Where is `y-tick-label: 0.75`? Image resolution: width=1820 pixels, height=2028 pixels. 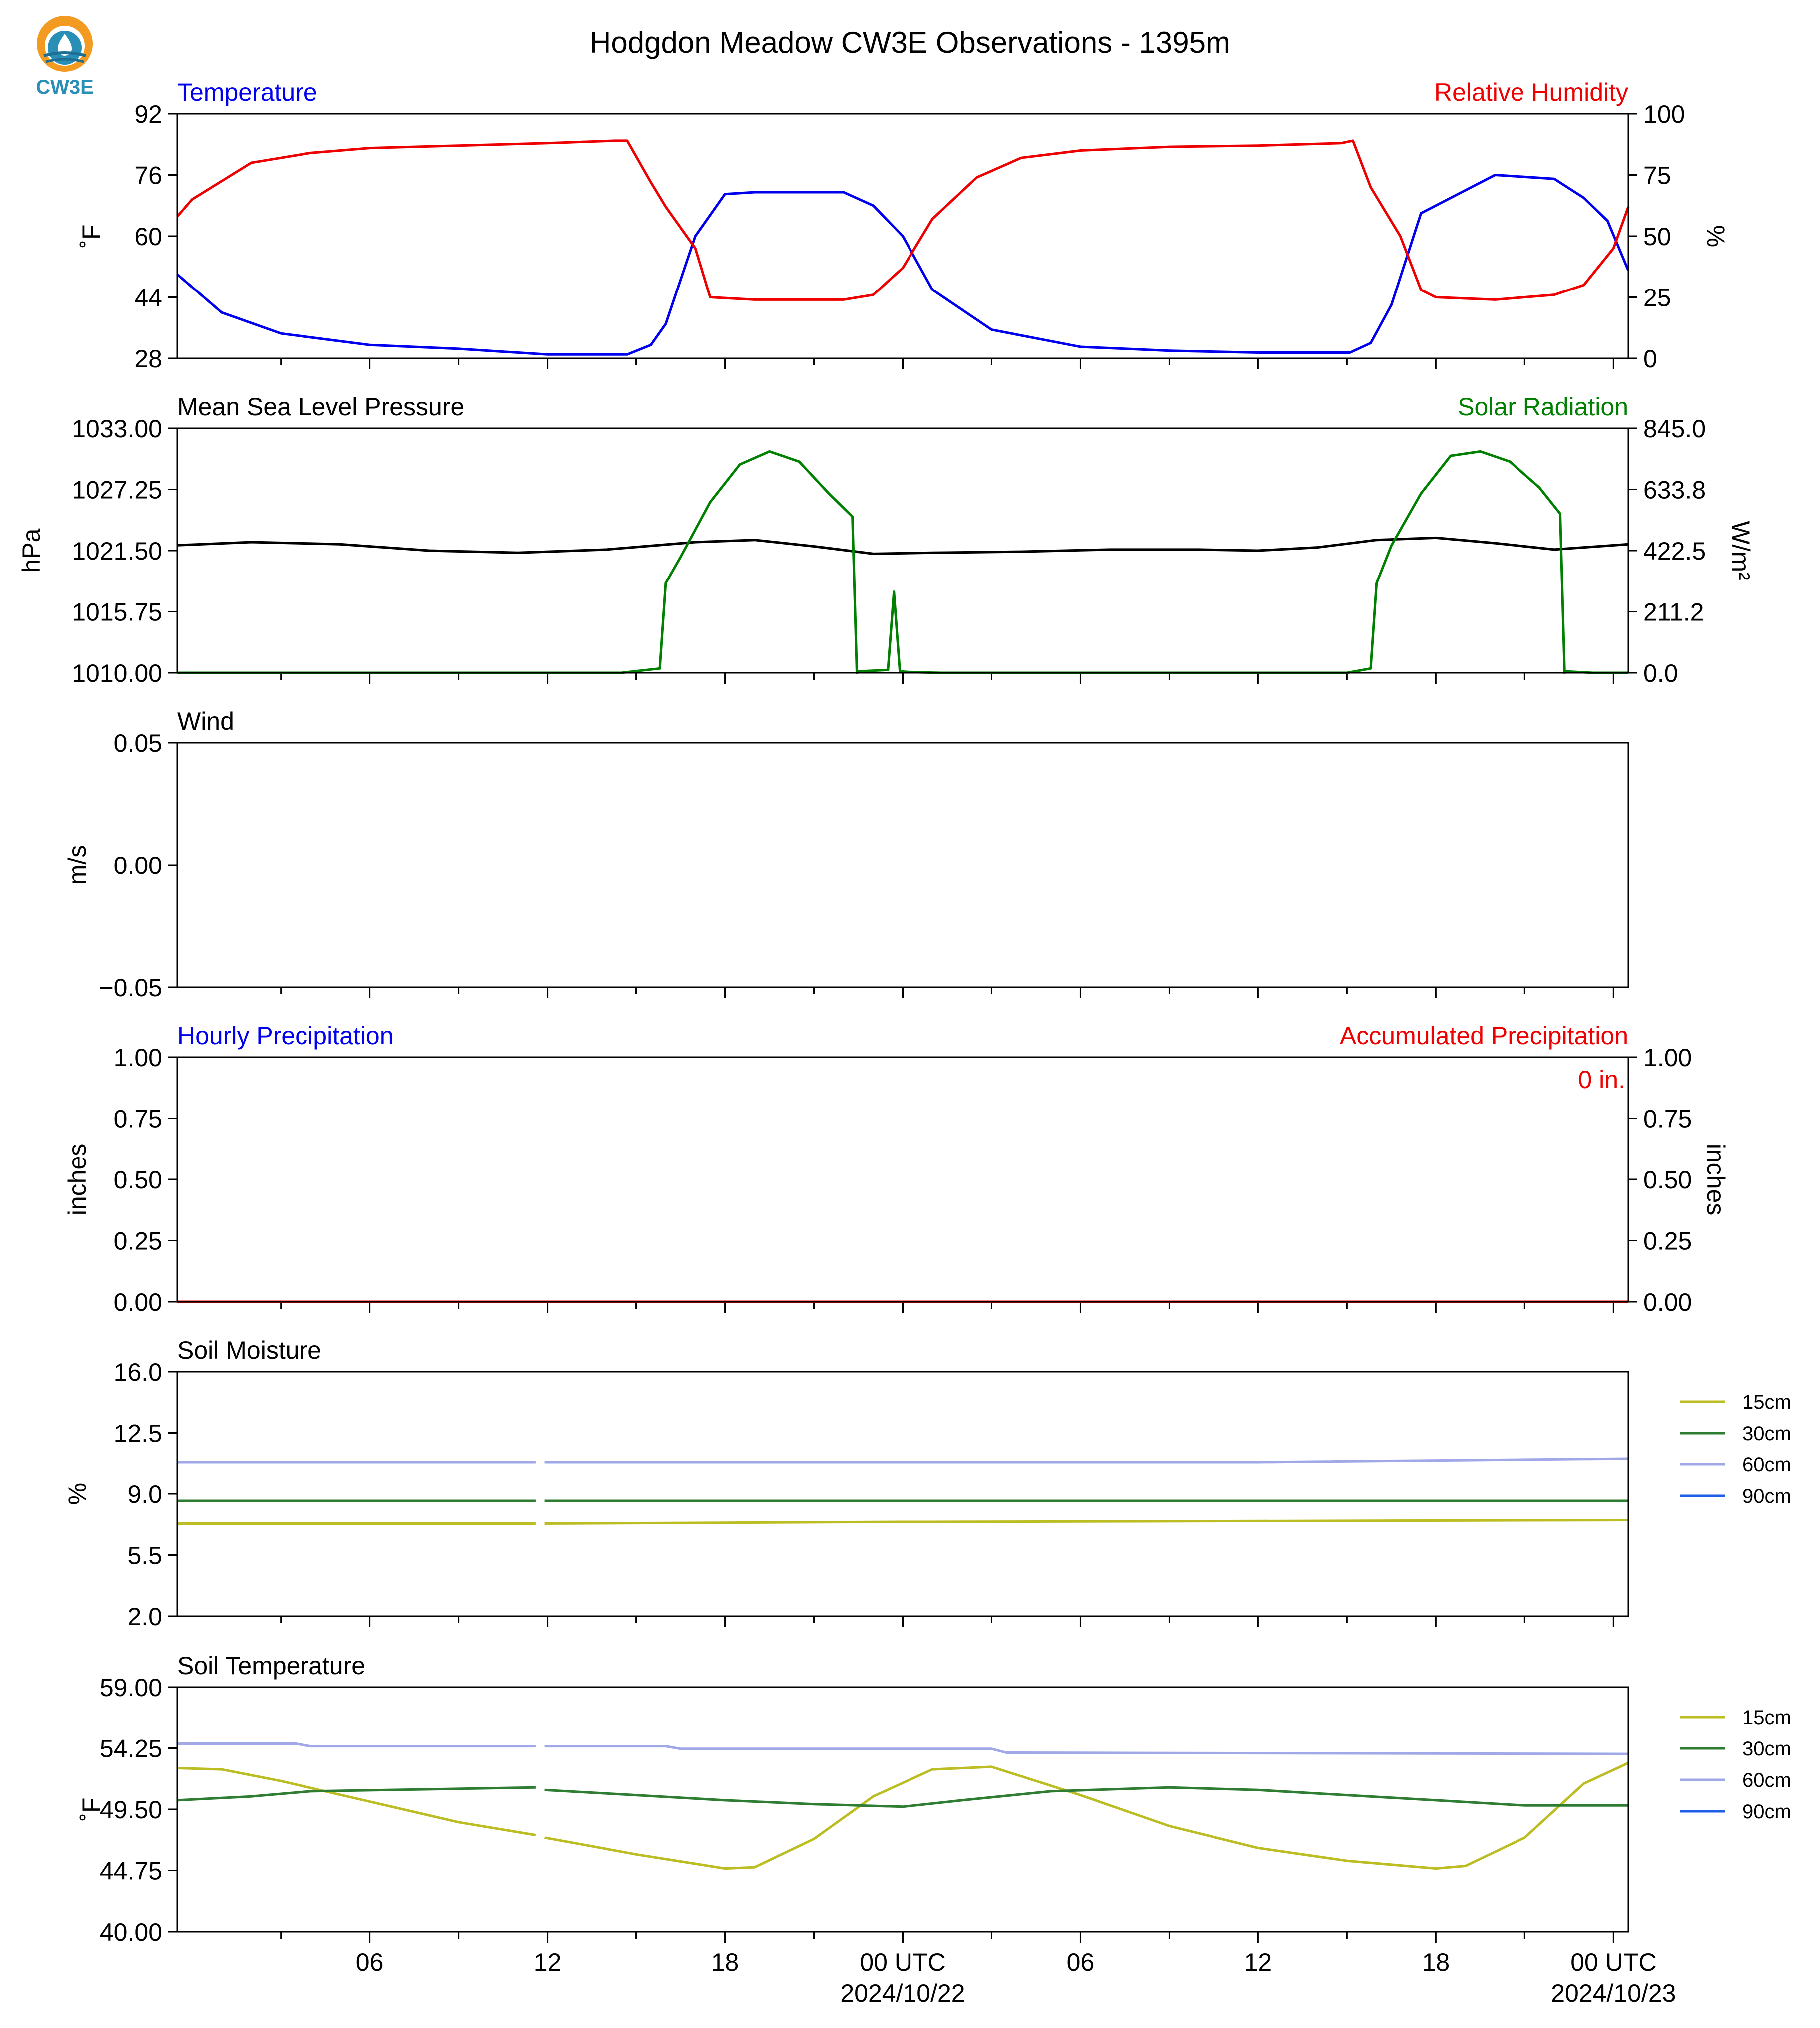 y-tick-label: 0.75 is located at coordinates (138, 1119).